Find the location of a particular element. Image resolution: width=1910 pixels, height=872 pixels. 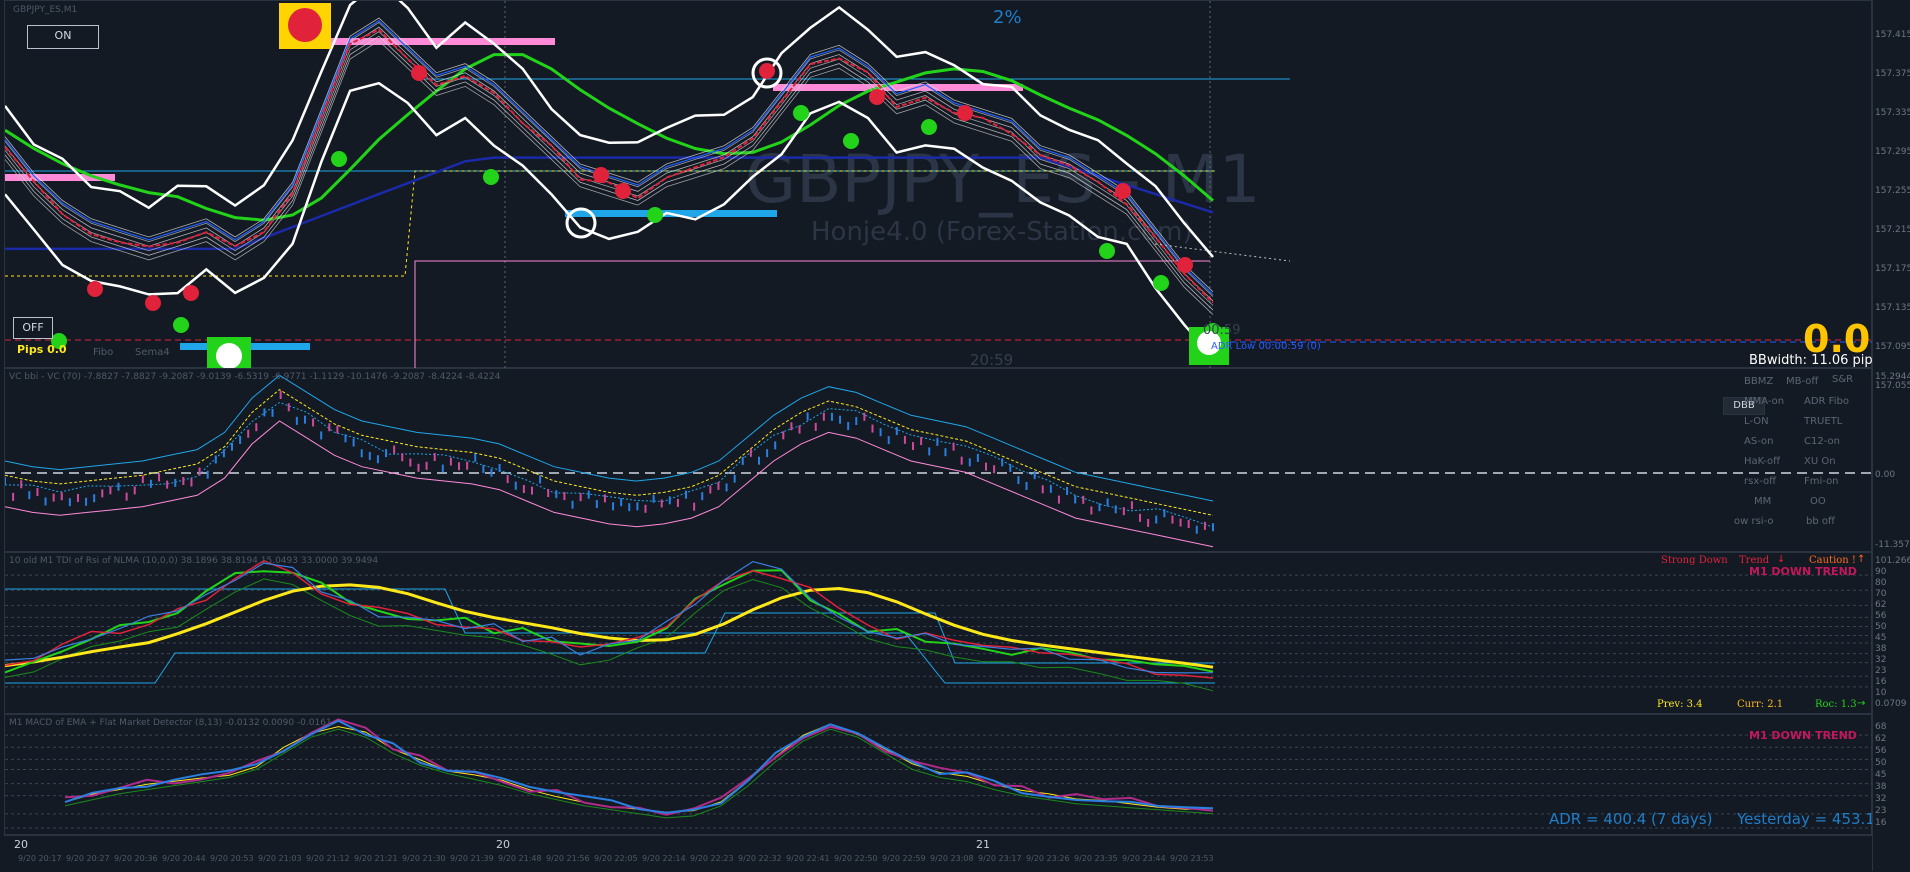

price-tick-6: 157.175 is located at coordinates (1892, 269).